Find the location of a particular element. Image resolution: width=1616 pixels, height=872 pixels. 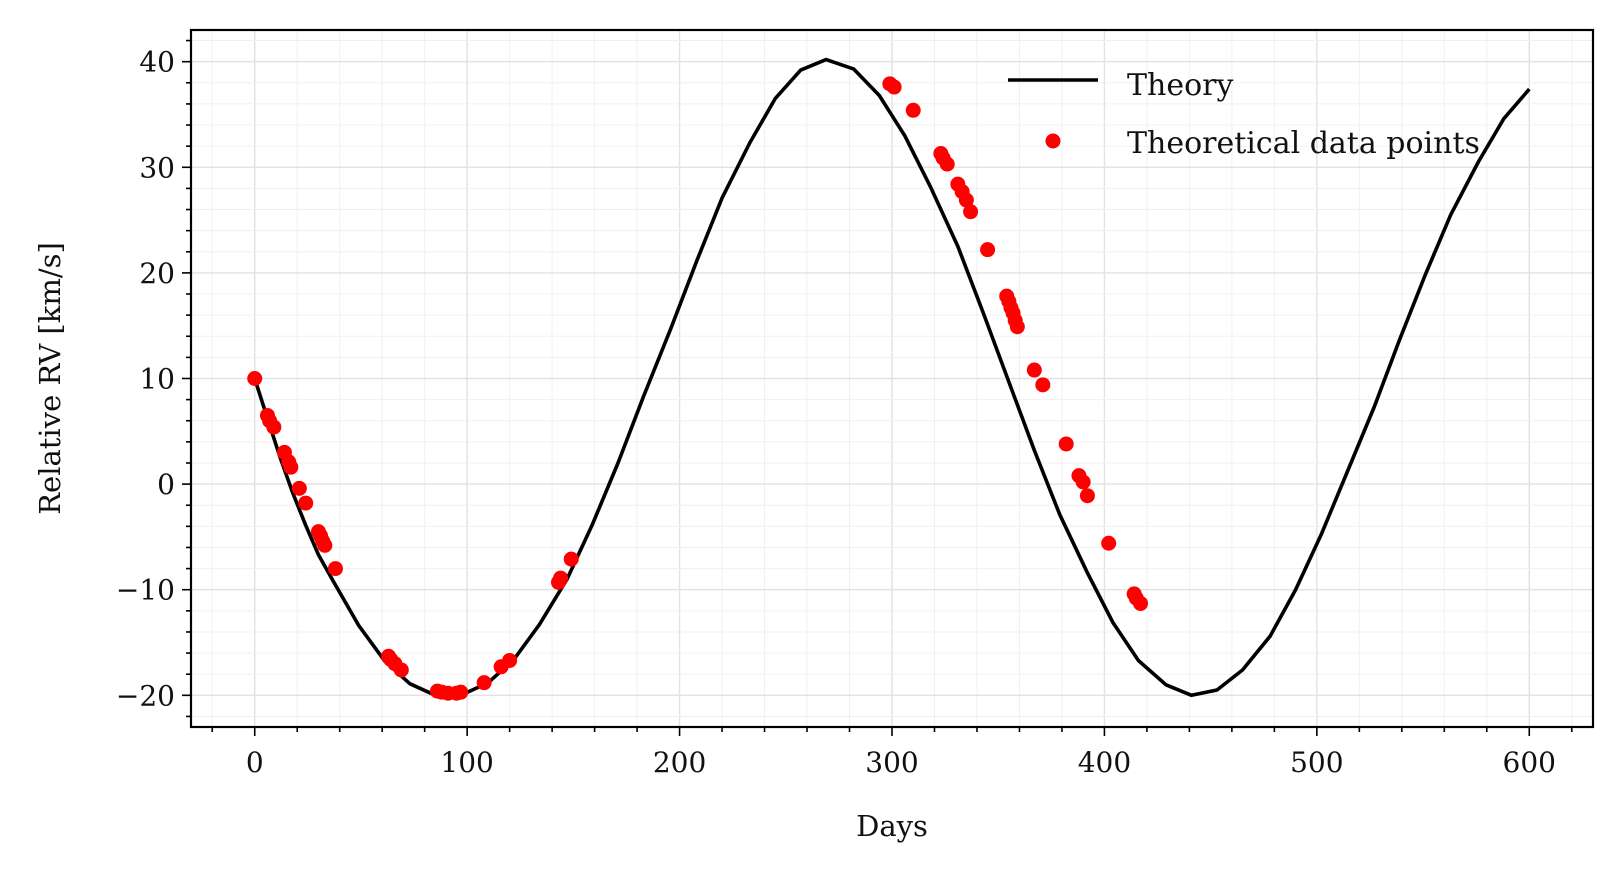

x-tick-label: 600 is located at coordinates (1529, 762).